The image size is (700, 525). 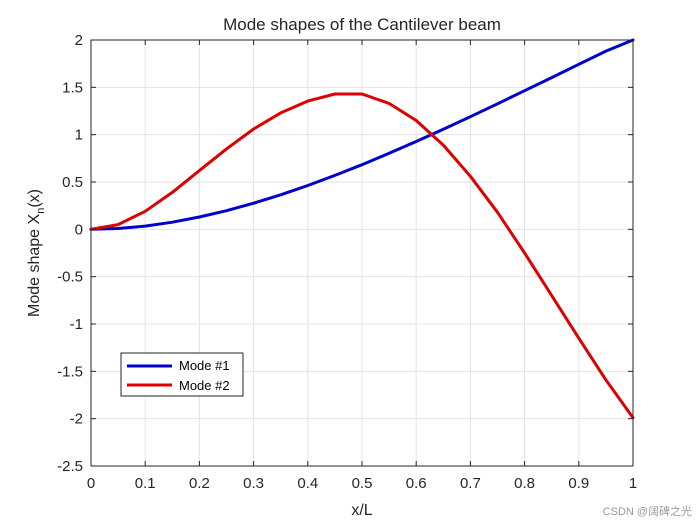 I want to click on y-axis-label-main: Mode shape X, so click(x=34, y=265).